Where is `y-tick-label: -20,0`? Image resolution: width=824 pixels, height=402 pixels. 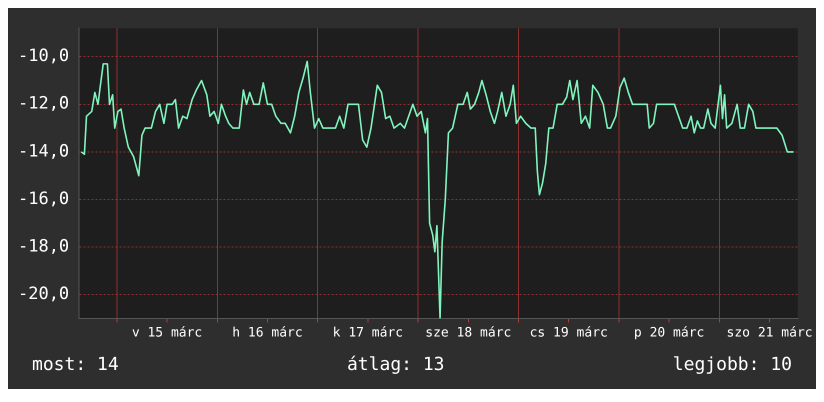
y-tick-label: -20,0 is located at coordinates (44, 294).